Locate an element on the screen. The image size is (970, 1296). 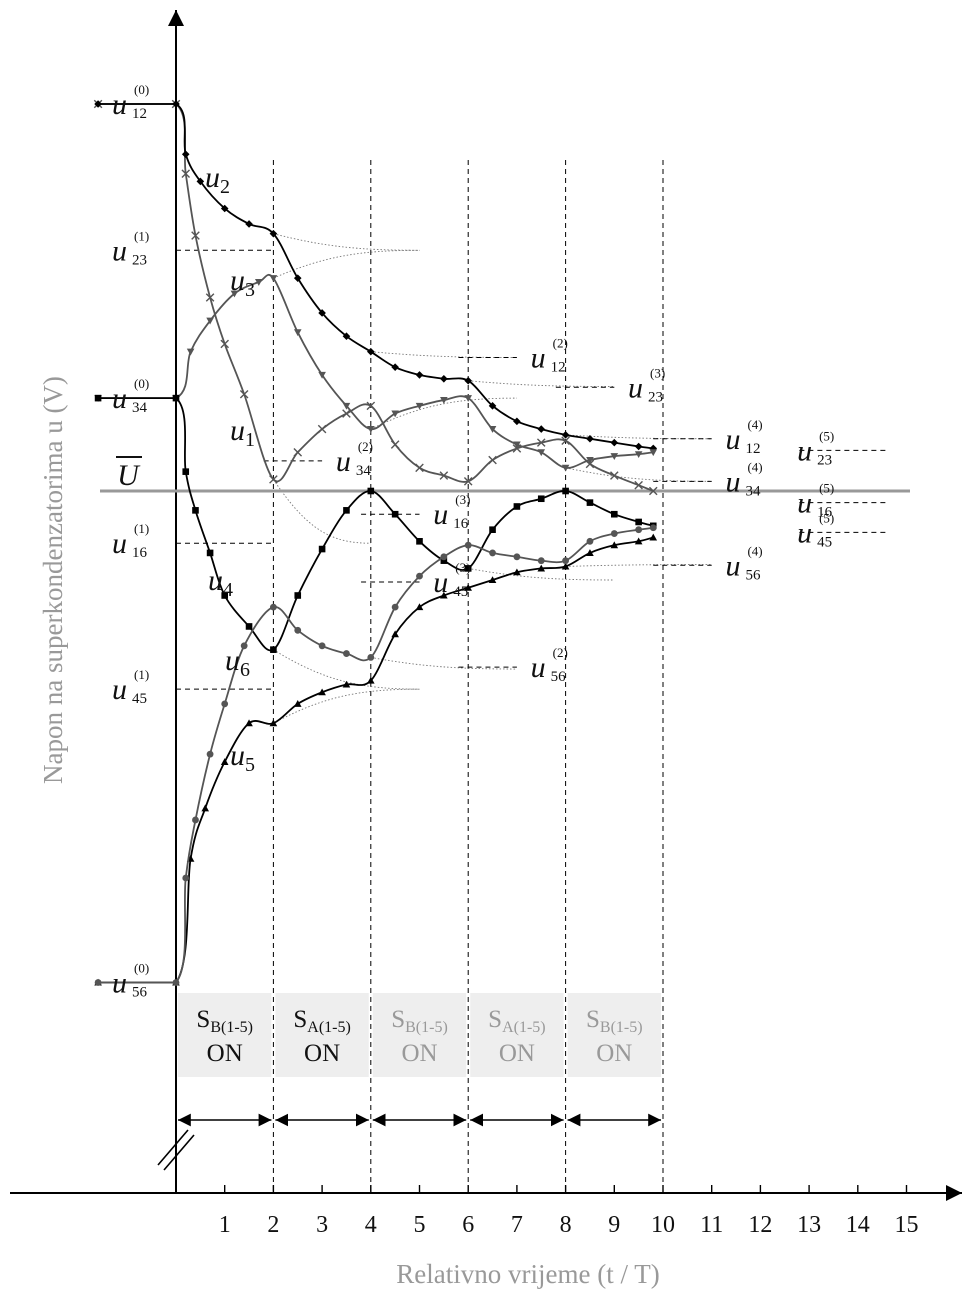
series-line-u3 is located at coordinates (376, 371).